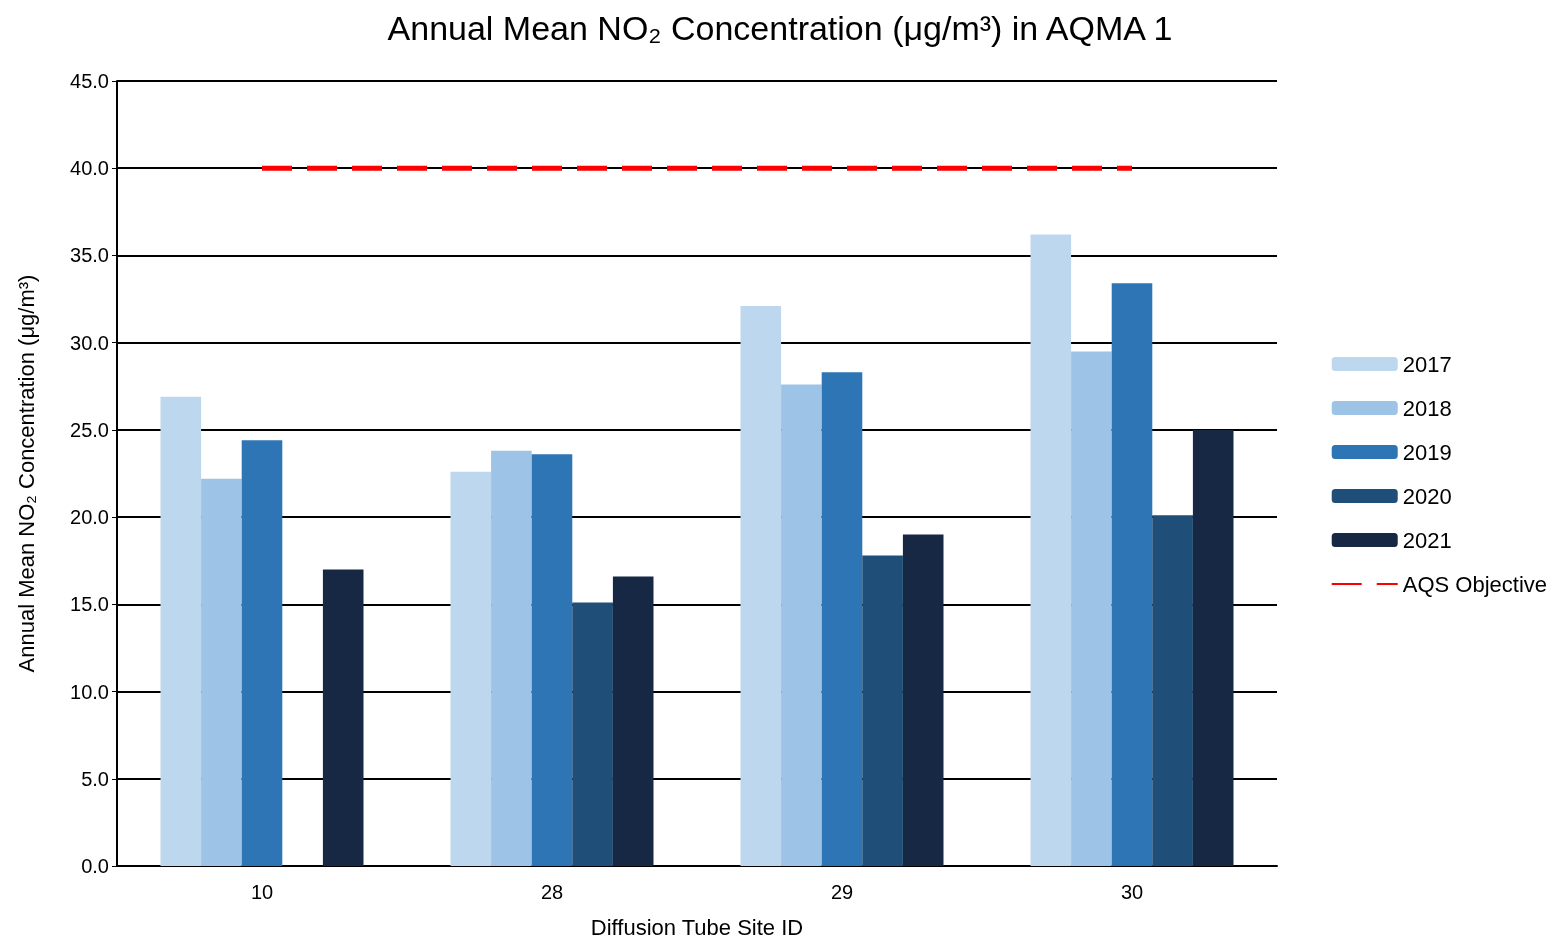 This screenshot has width=1560, height=948. I want to click on x-axis-title: Diffusion Tube Site ID, so click(697, 927).